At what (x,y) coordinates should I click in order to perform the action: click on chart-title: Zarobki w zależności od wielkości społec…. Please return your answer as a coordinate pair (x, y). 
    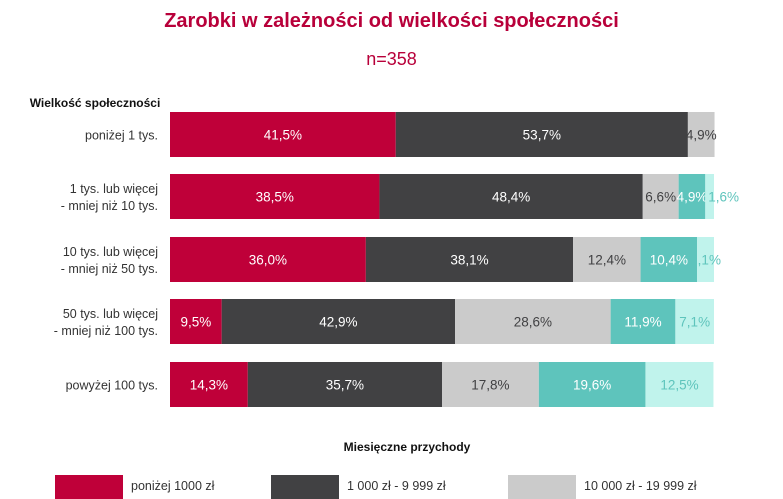
    Looking at the image, I should click on (391, 21).